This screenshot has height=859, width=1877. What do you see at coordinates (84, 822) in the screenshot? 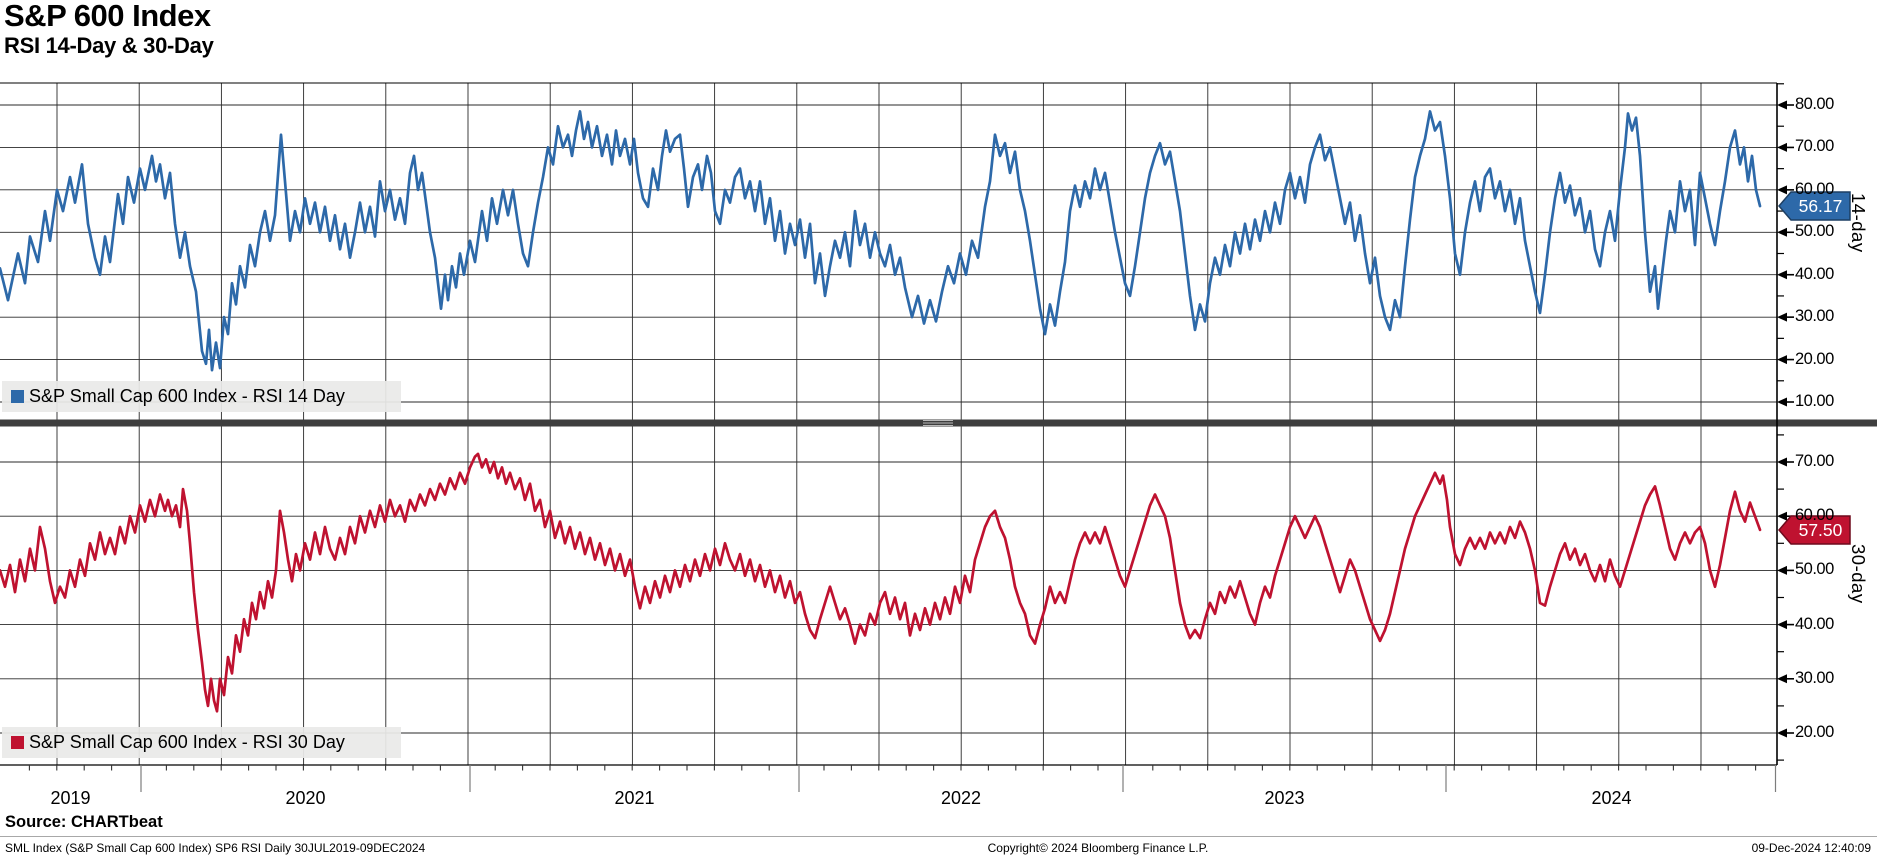
I see `source-note: Source: CHARTbeat` at bounding box center [84, 822].